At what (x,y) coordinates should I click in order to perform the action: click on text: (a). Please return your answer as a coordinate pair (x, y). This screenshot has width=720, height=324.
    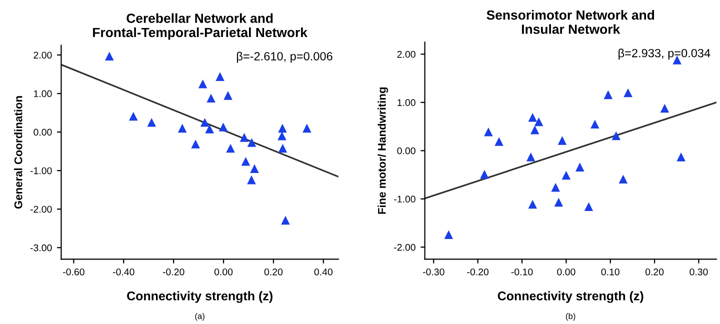
    Looking at the image, I should click on (199, 316).